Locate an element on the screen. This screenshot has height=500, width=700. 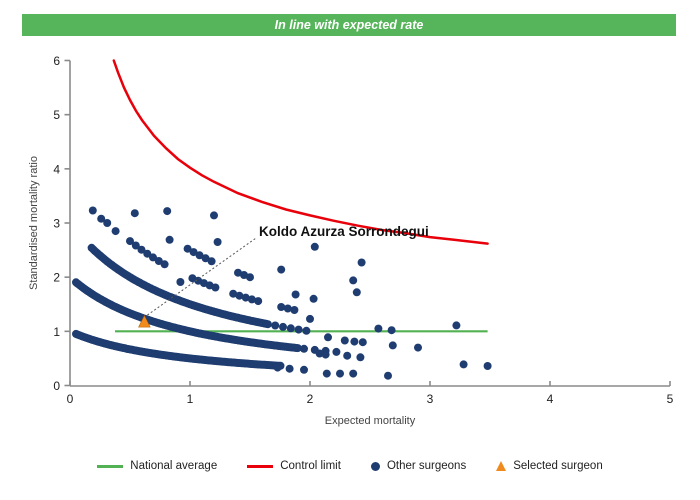
legend-item-national-average: National average is located at coordinates (157, 466).